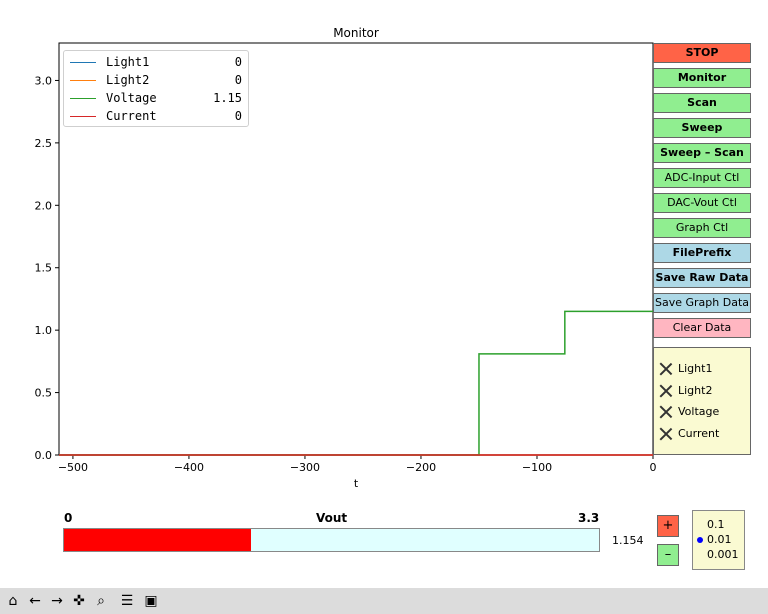 This screenshot has width=768, height=614. Describe the element at coordinates (702, 203) in the screenshot. I see `dac-vout-ctl-button: DAC-Vout Ctl` at that location.